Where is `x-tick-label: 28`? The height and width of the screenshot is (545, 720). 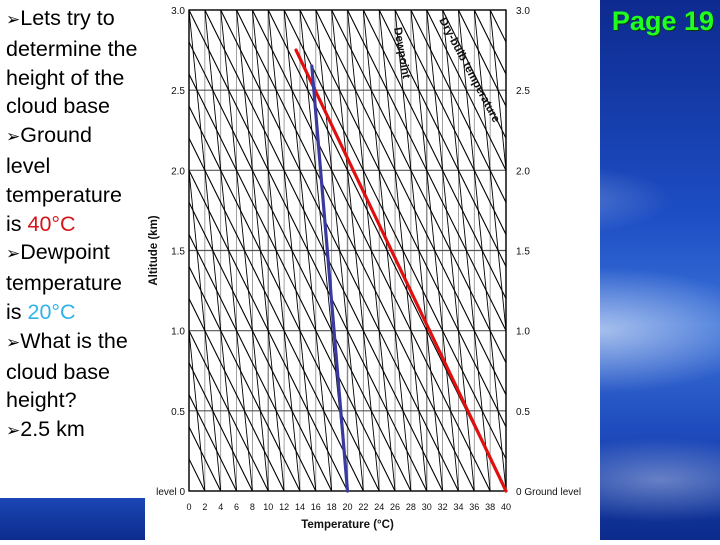
x-tick-label: 28 is located at coordinates (411, 507).